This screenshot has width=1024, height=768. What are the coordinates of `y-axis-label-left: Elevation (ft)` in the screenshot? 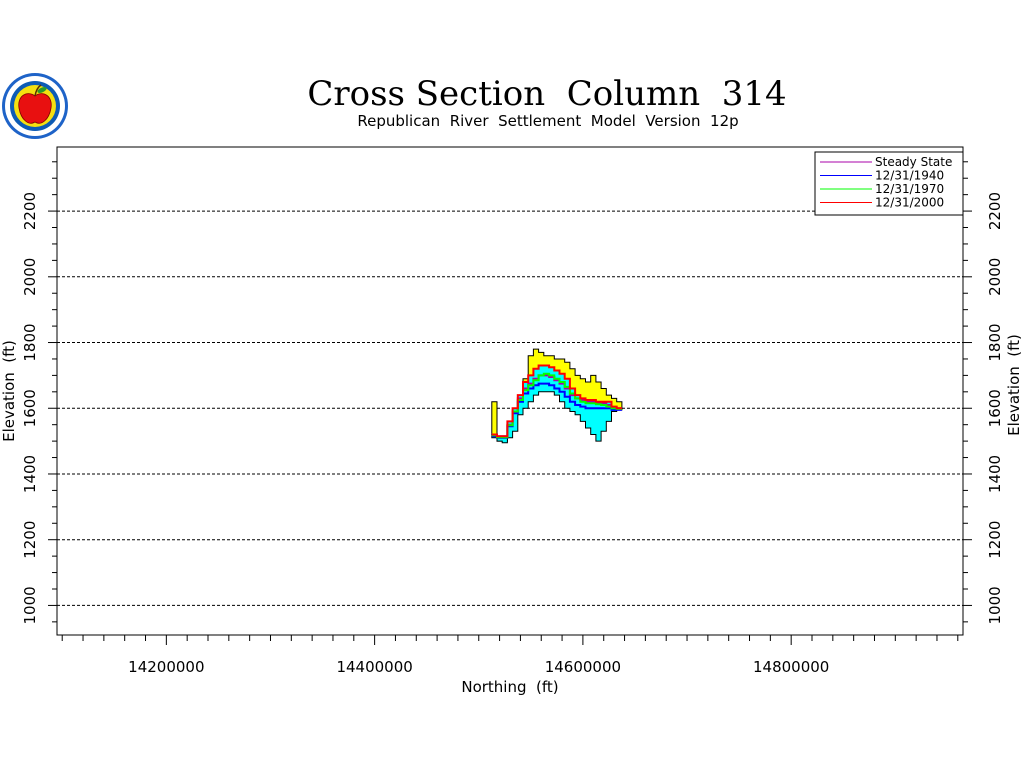 It's located at (9, 391).